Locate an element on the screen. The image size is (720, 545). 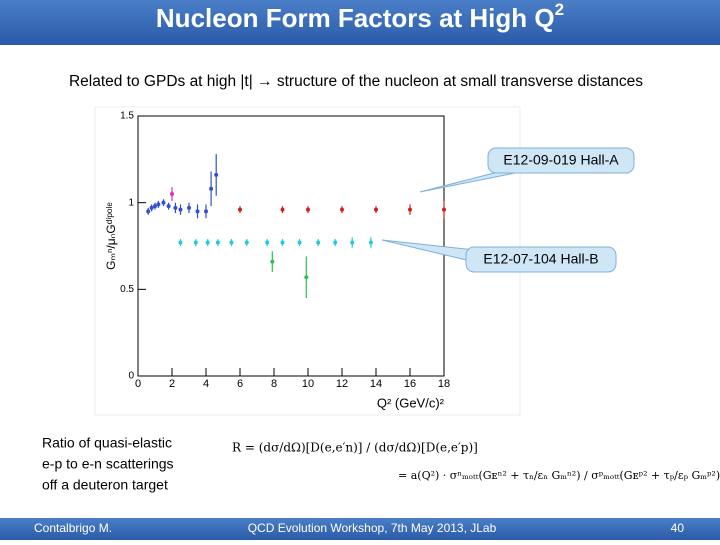
footer-author: Contalbrigo M. is located at coordinates (73, 528).